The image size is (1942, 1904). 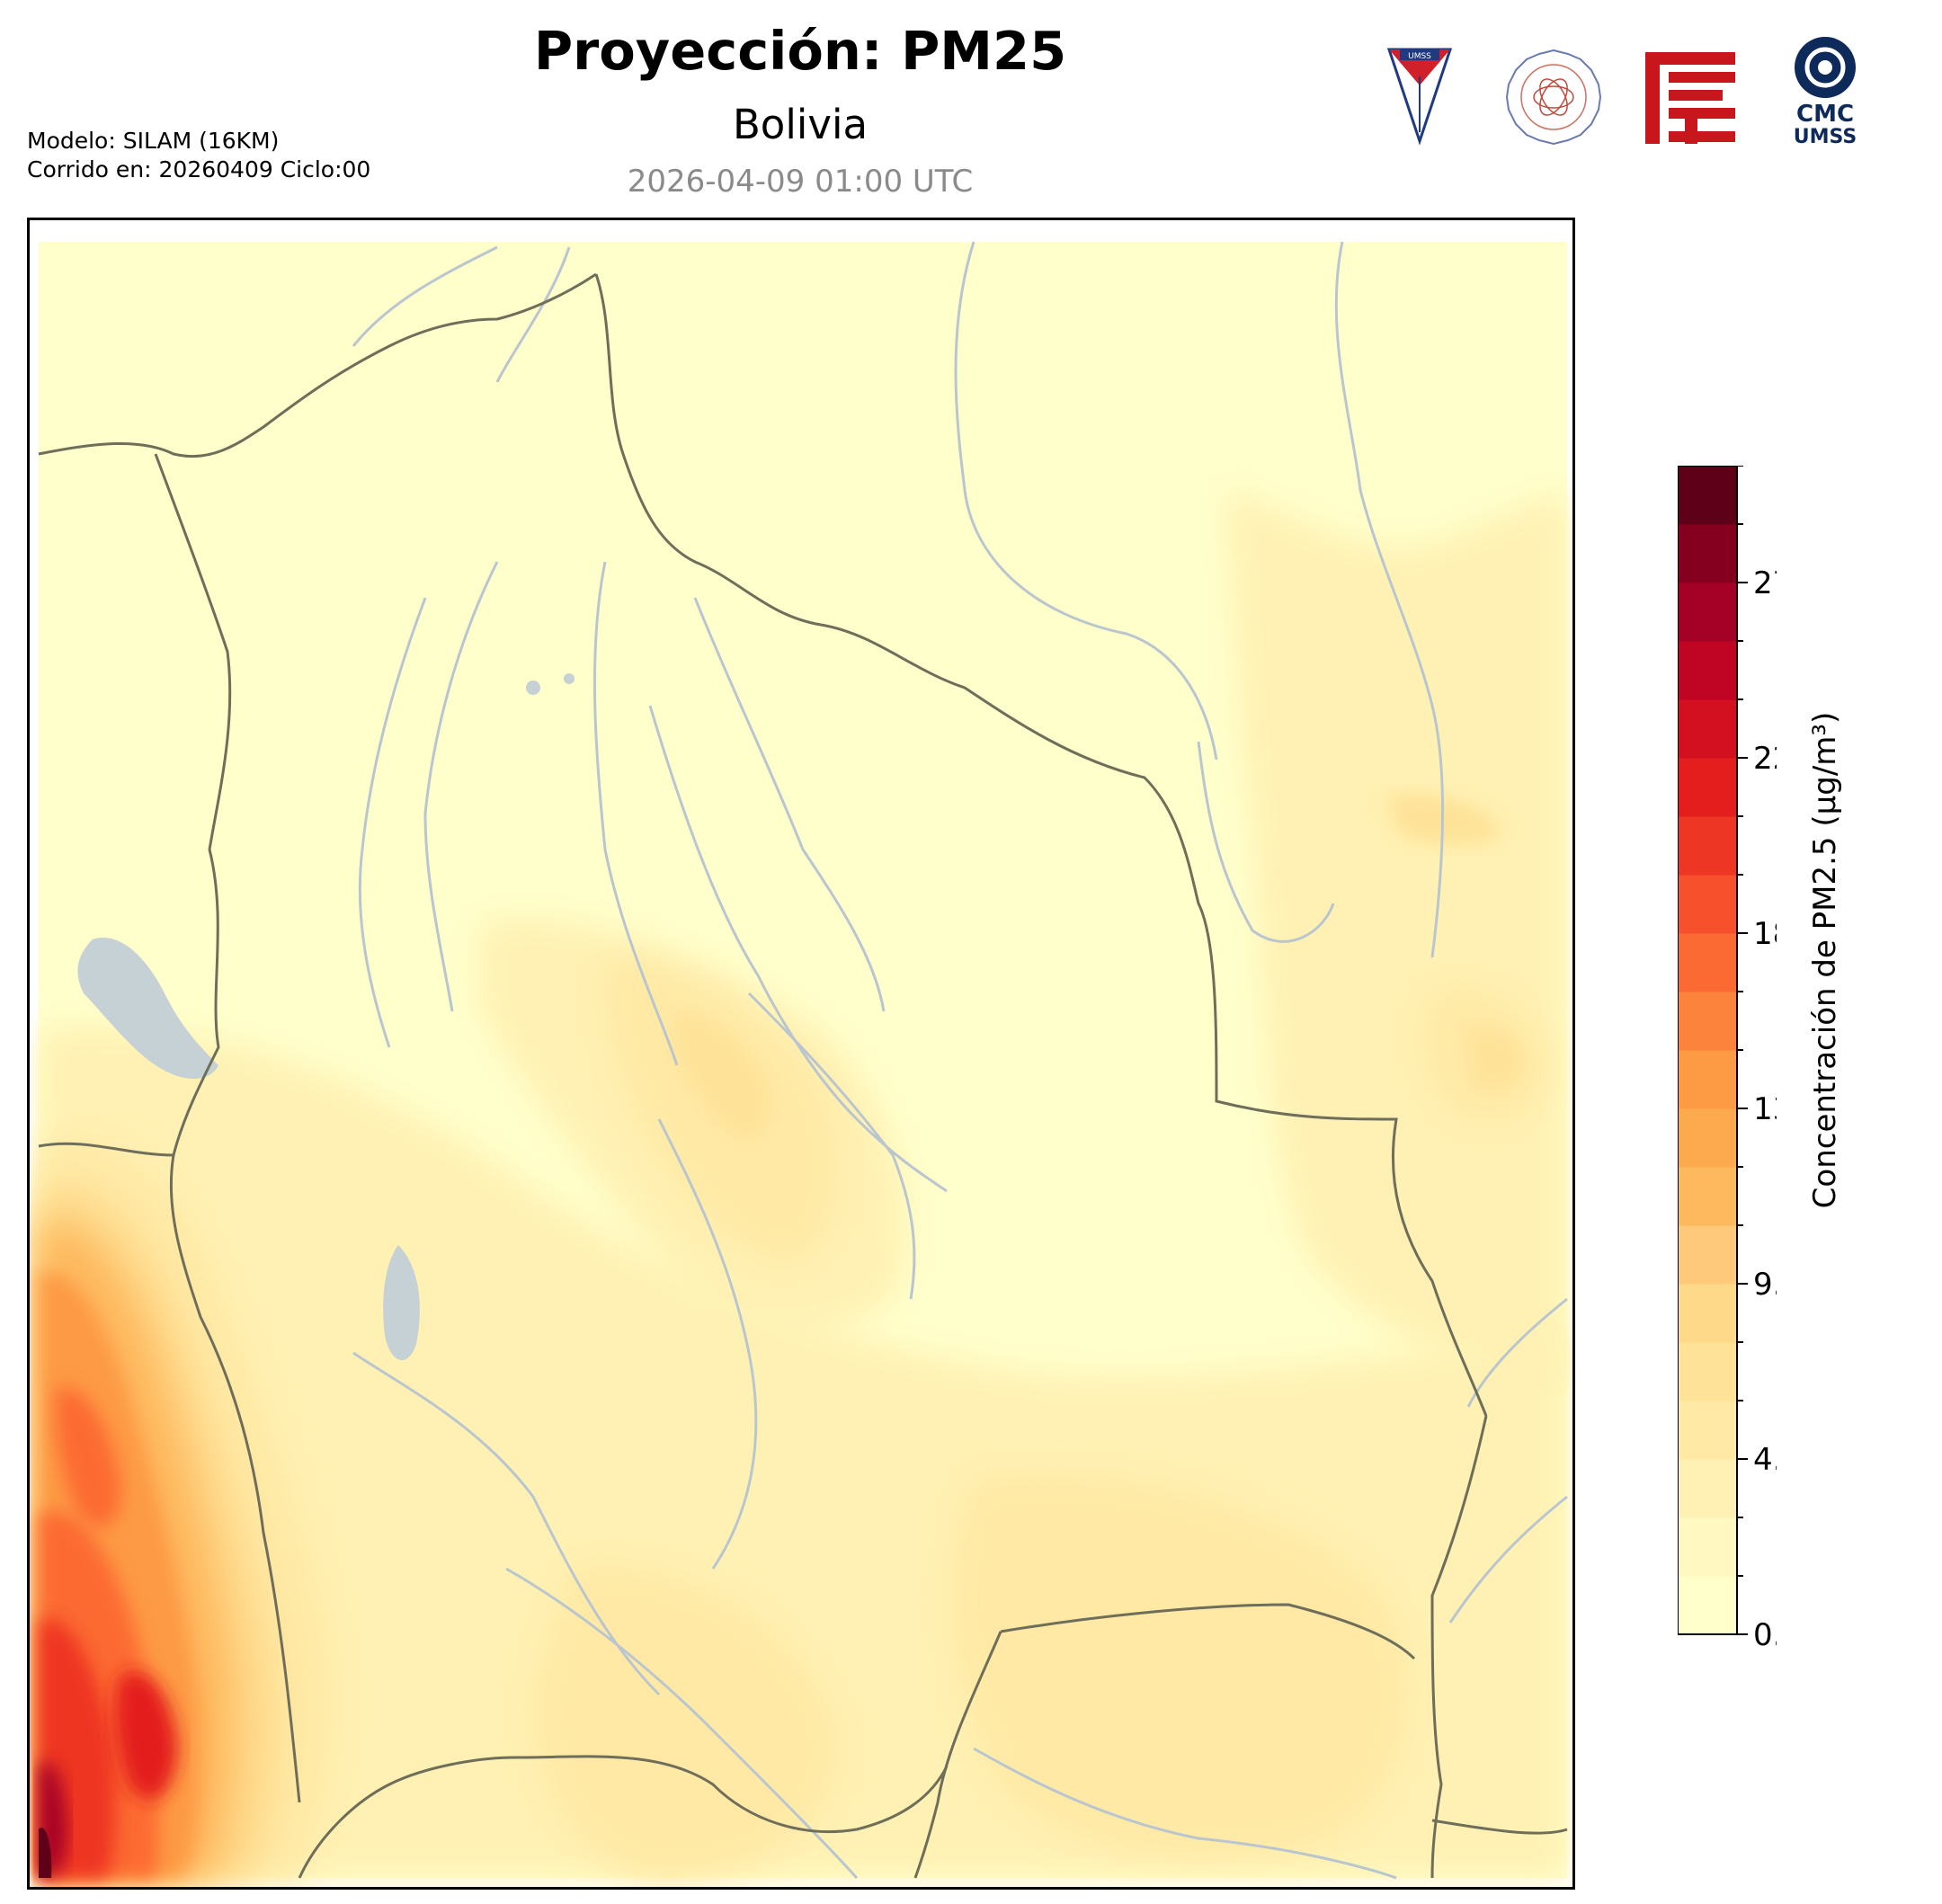 I want to click on colorbar-tick-label: 4.5, so click(x=1765, y=1460).